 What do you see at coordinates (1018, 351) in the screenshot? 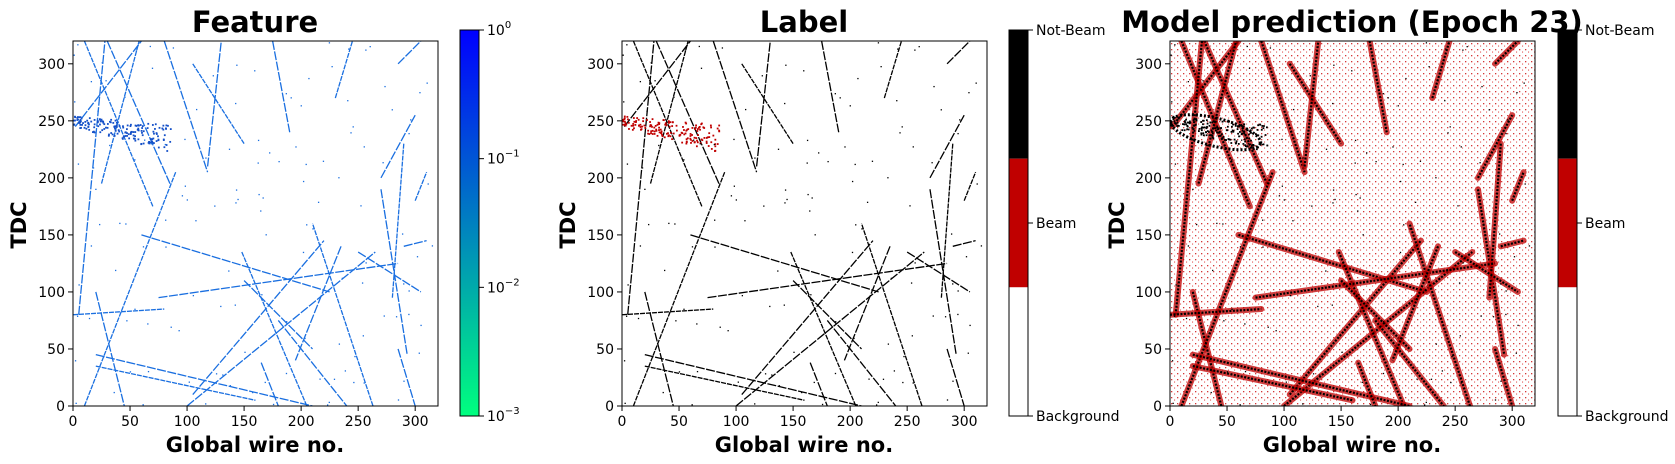
I see `colorbar-segment` at bounding box center [1018, 351].